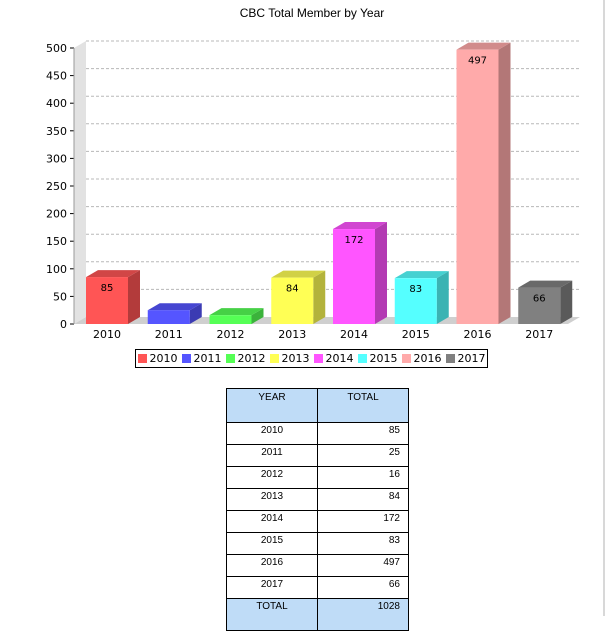  I want to click on bar-value-label: 85, so click(107, 288).